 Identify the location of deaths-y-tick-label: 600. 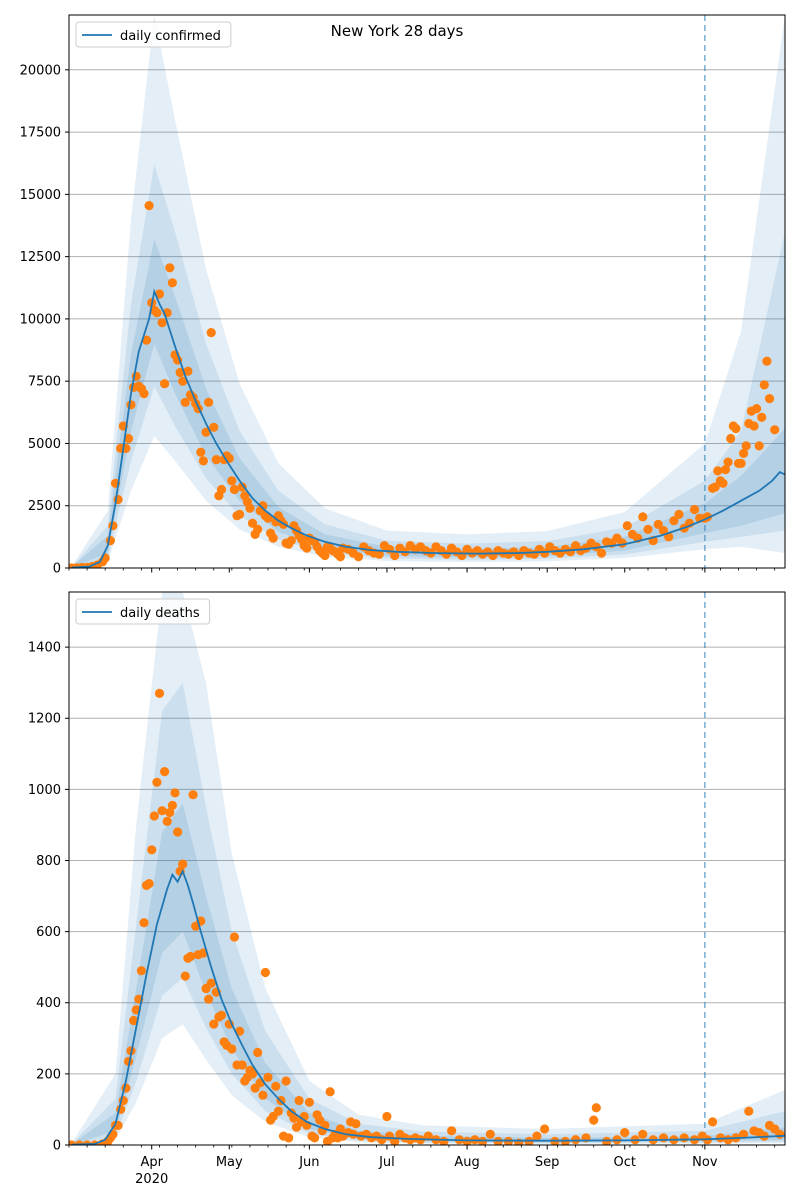
(48, 932).